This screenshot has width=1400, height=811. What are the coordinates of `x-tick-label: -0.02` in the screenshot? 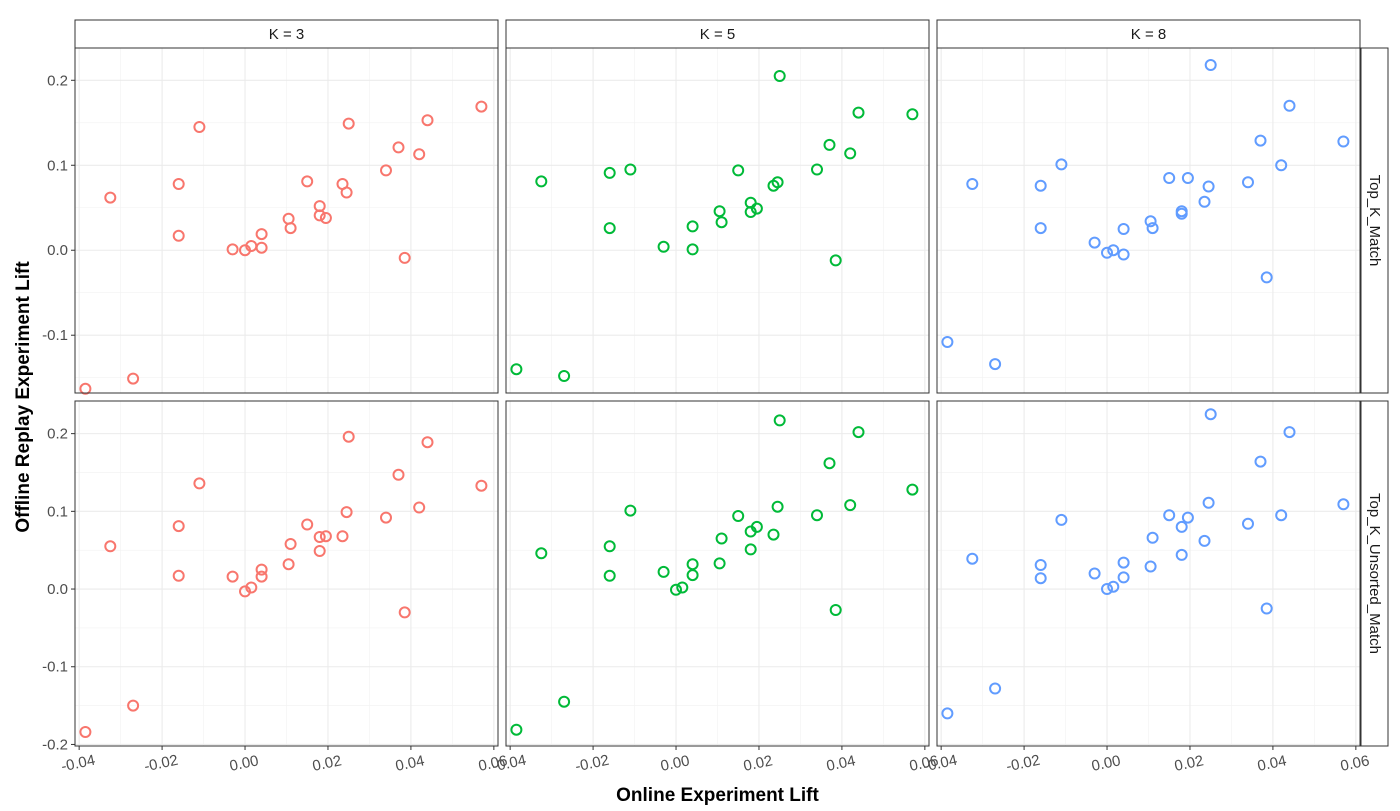 It's located at (592, 764).